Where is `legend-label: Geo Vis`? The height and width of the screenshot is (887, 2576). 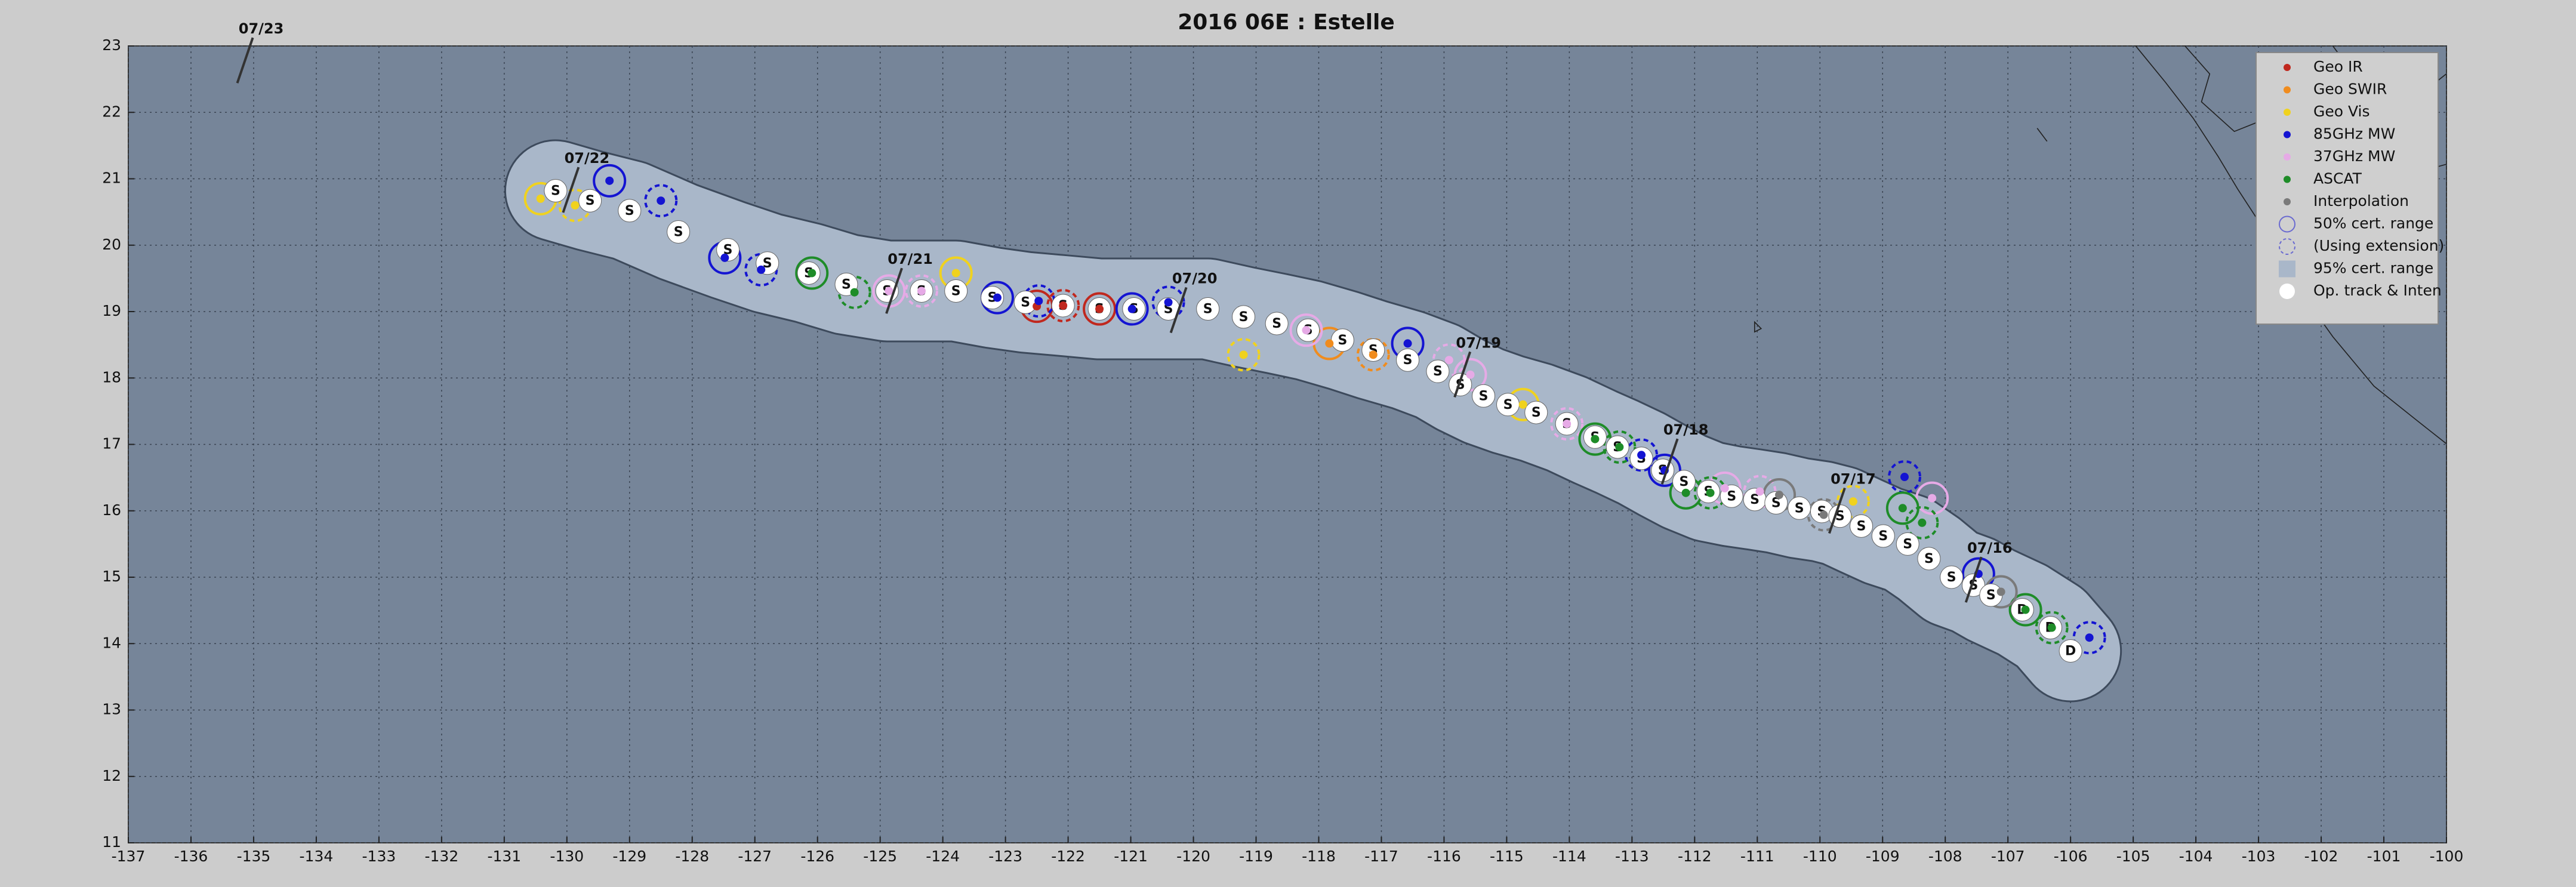 legend-label: Geo Vis is located at coordinates (2341, 111).